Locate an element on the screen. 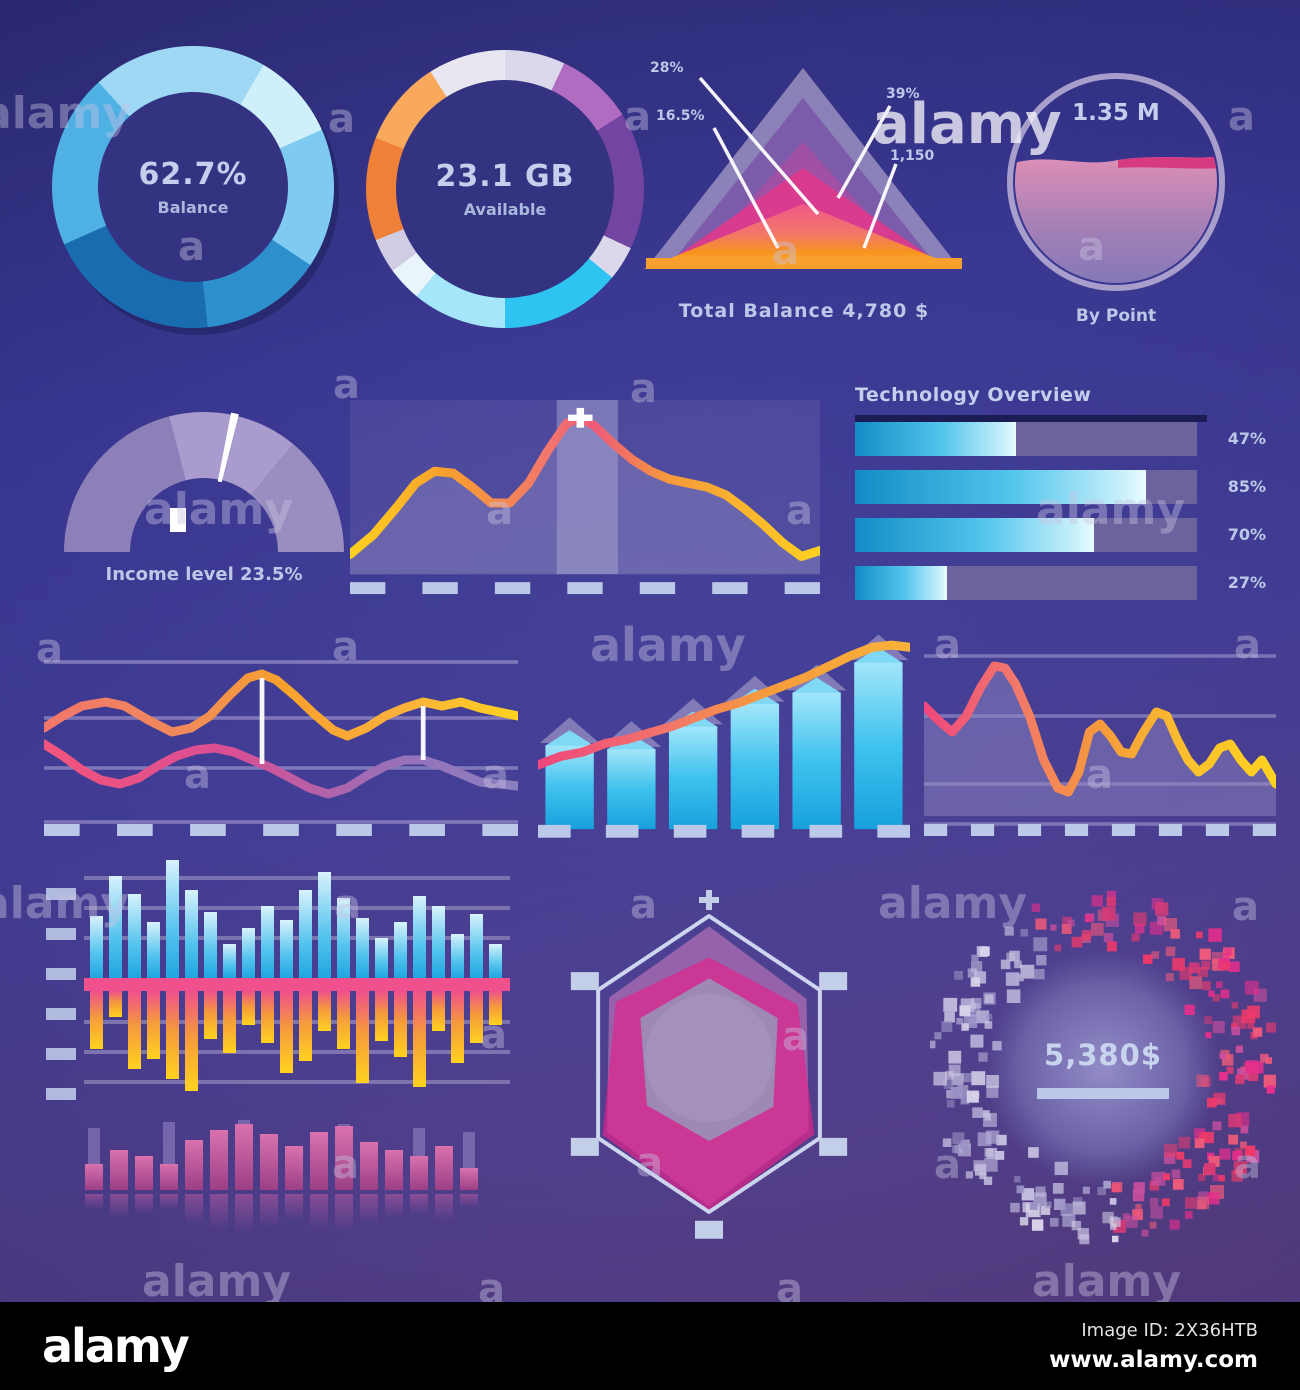 The image size is (1300, 1390). hbar-track is located at coordinates (1026, 487).